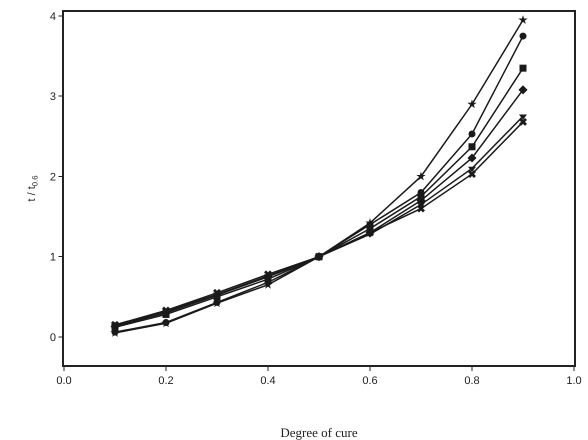  What do you see at coordinates (53, 97) in the screenshot?
I see `y-tick-label: 3` at bounding box center [53, 97].